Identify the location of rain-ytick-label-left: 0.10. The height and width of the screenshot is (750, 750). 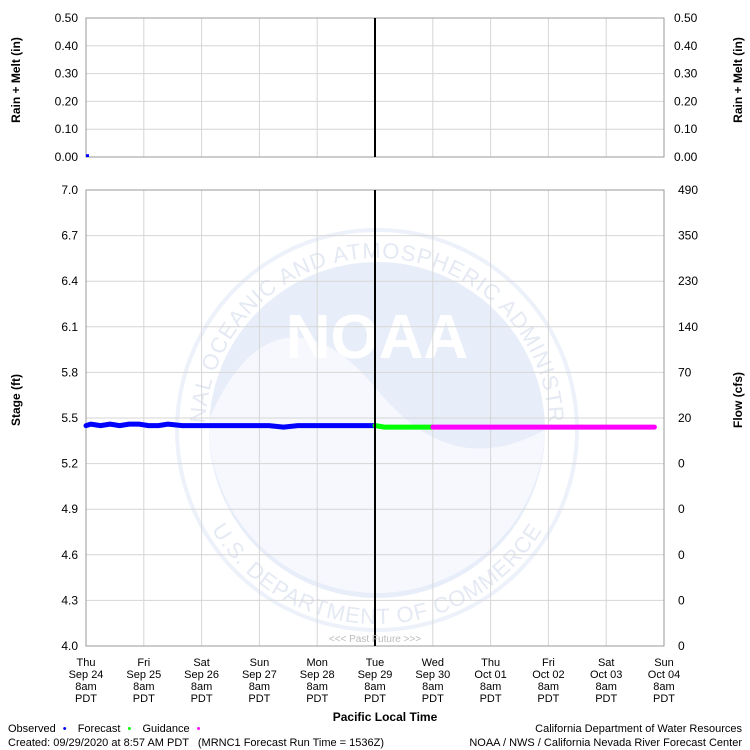
(67, 129).